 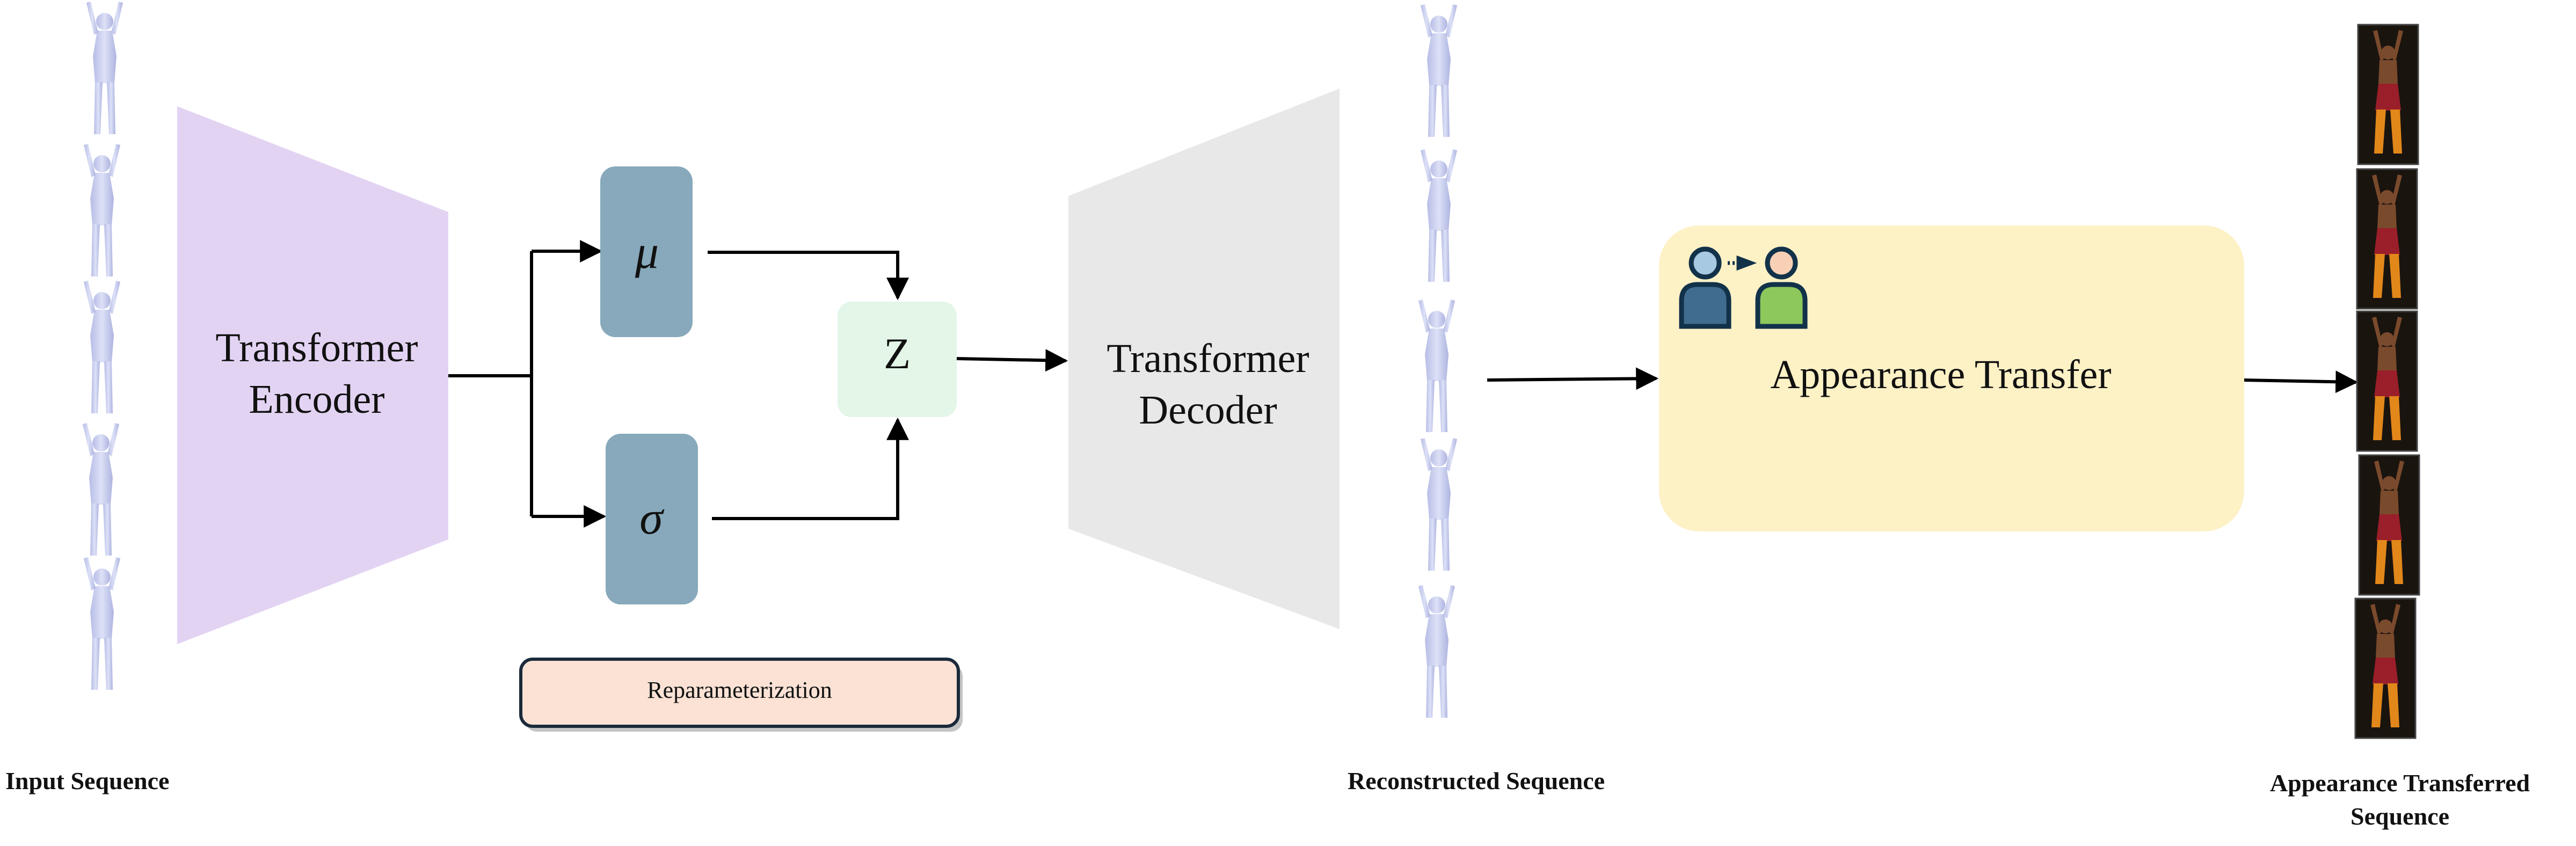 I want to click on z-label: Z, so click(x=897, y=353).